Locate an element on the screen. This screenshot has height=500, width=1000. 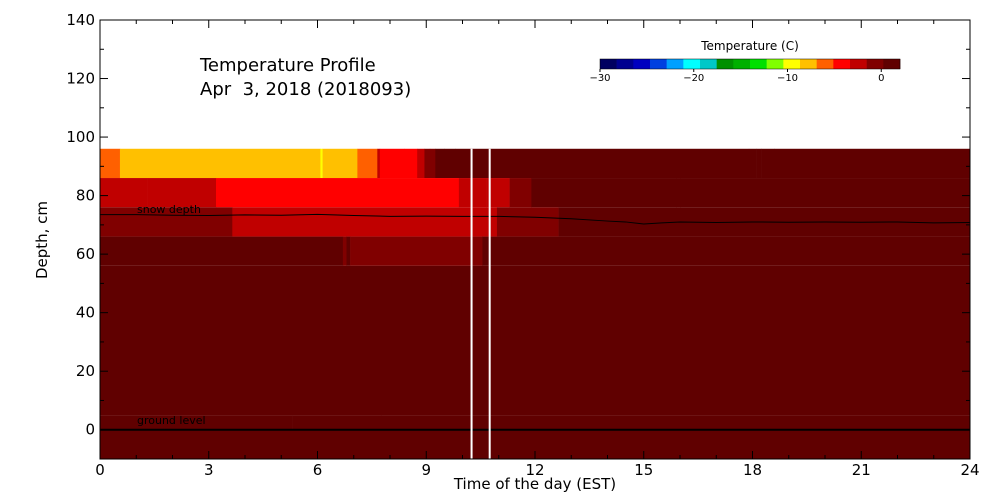
y-tick-label: 20 is located at coordinates (85, 371).